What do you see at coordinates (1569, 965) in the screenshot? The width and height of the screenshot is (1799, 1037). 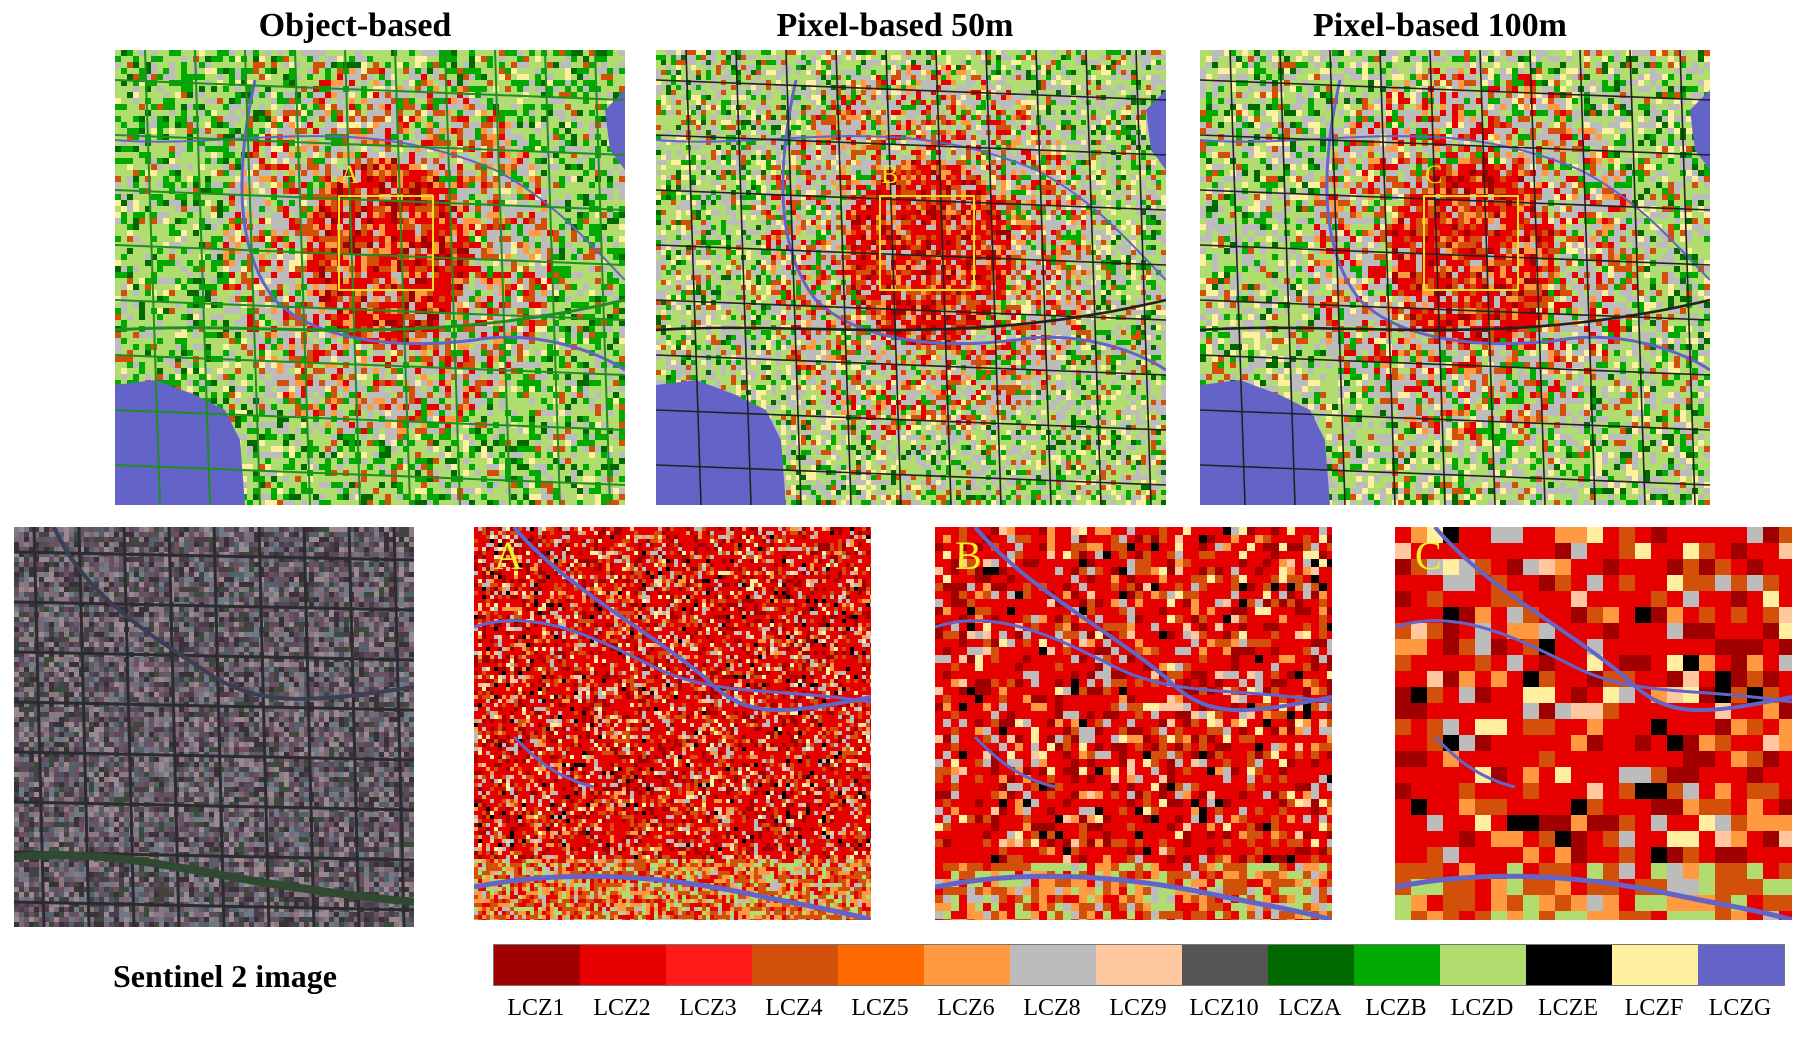 I see `legend-swatch-lcze` at bounding box center [1569, 965].